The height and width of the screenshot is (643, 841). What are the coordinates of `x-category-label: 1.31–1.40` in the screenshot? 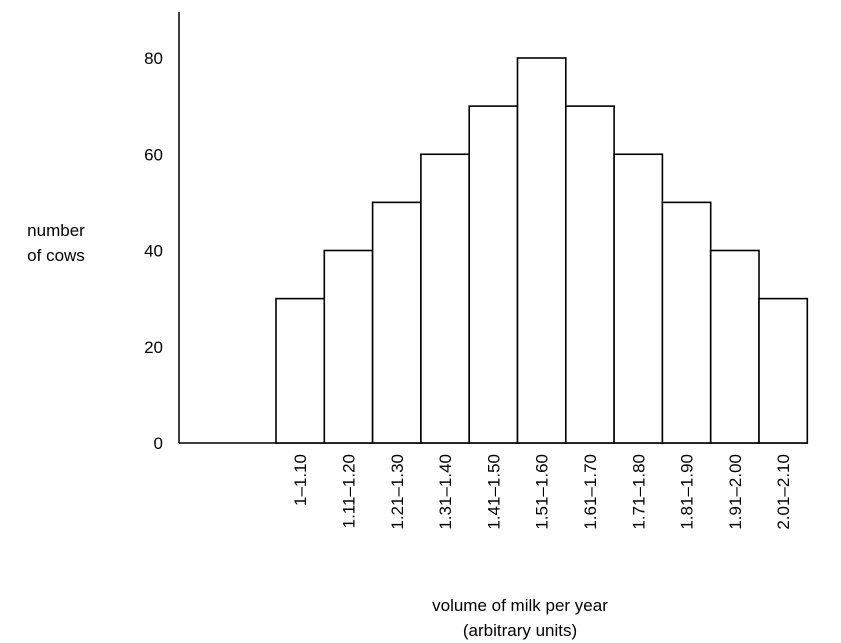 It's located at (445, 492).